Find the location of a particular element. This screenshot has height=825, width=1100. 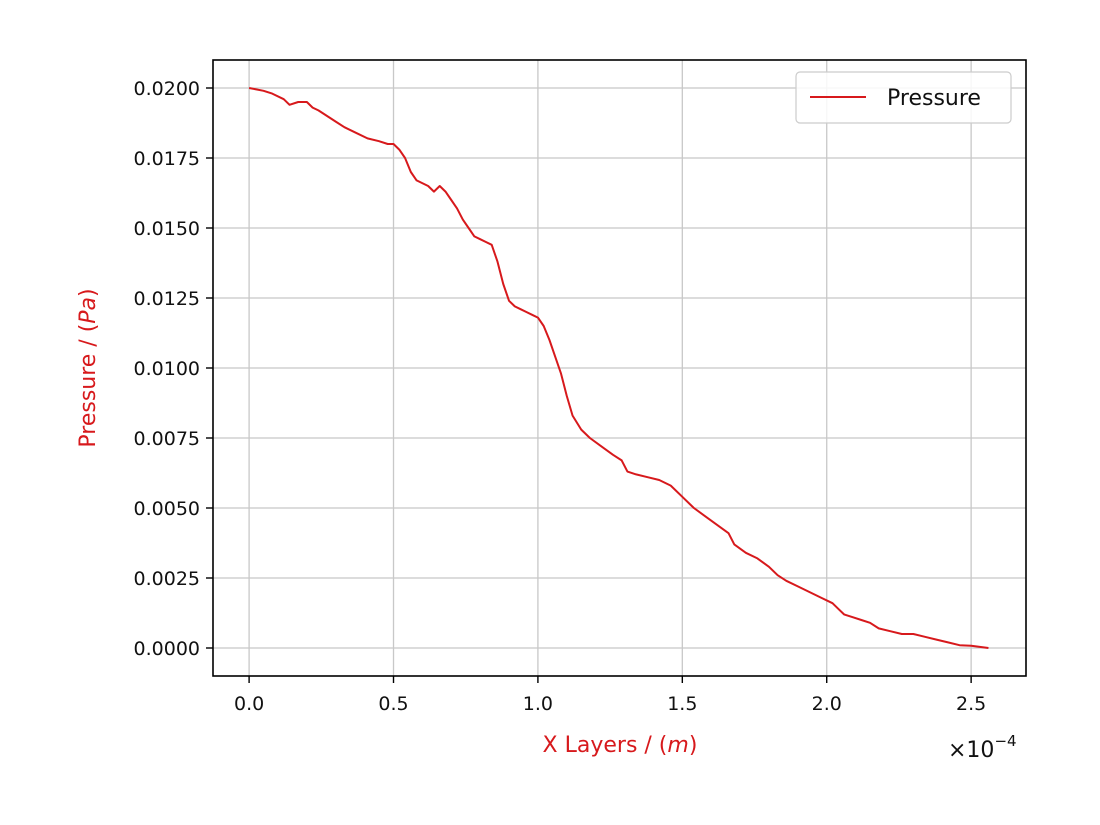

y-tick-label: 0.0000 is located at coordinates (167, 649).